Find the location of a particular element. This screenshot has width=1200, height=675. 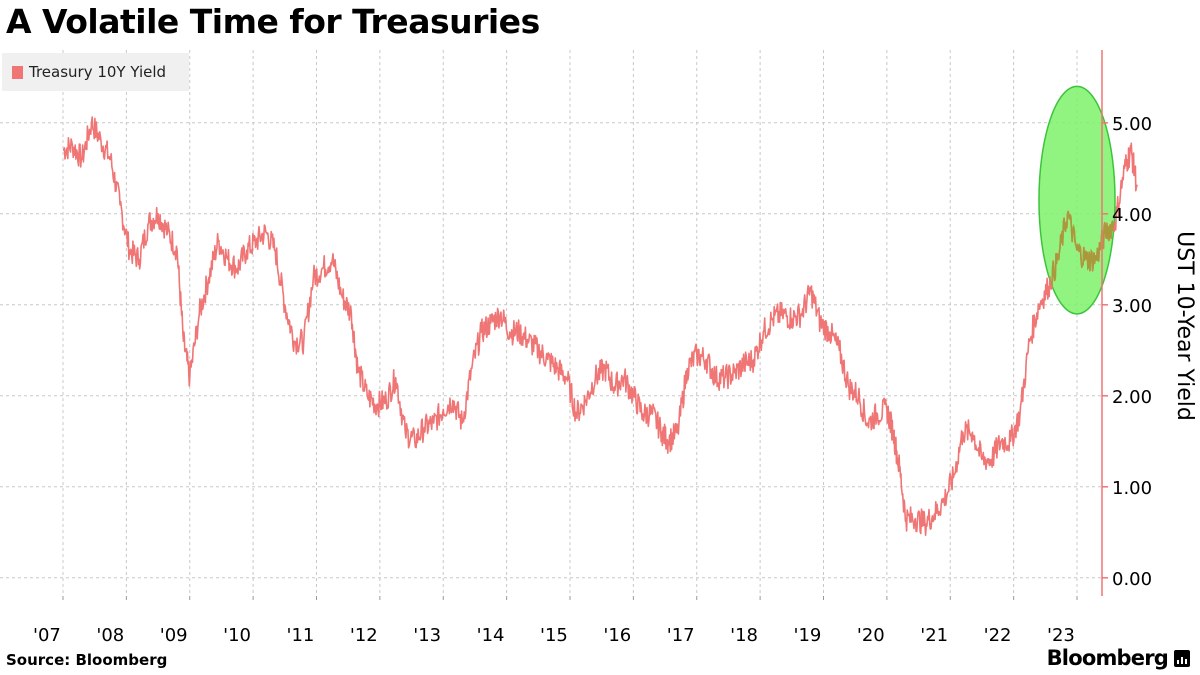

x-tick-label-6: '13 is located at coordinates (427, 635).